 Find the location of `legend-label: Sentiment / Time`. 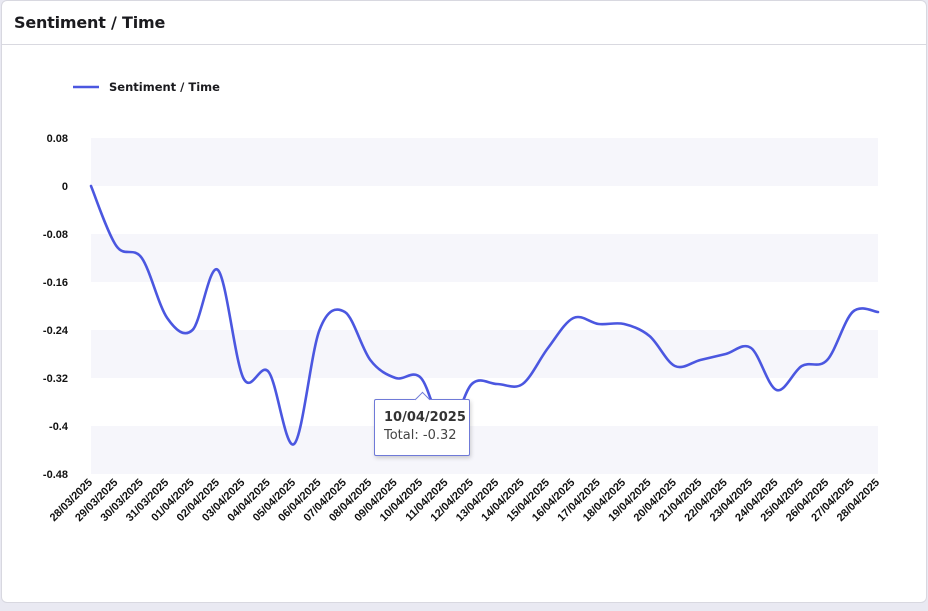

legend-label: Sentiment / Time is located at coordinates (164, 87).